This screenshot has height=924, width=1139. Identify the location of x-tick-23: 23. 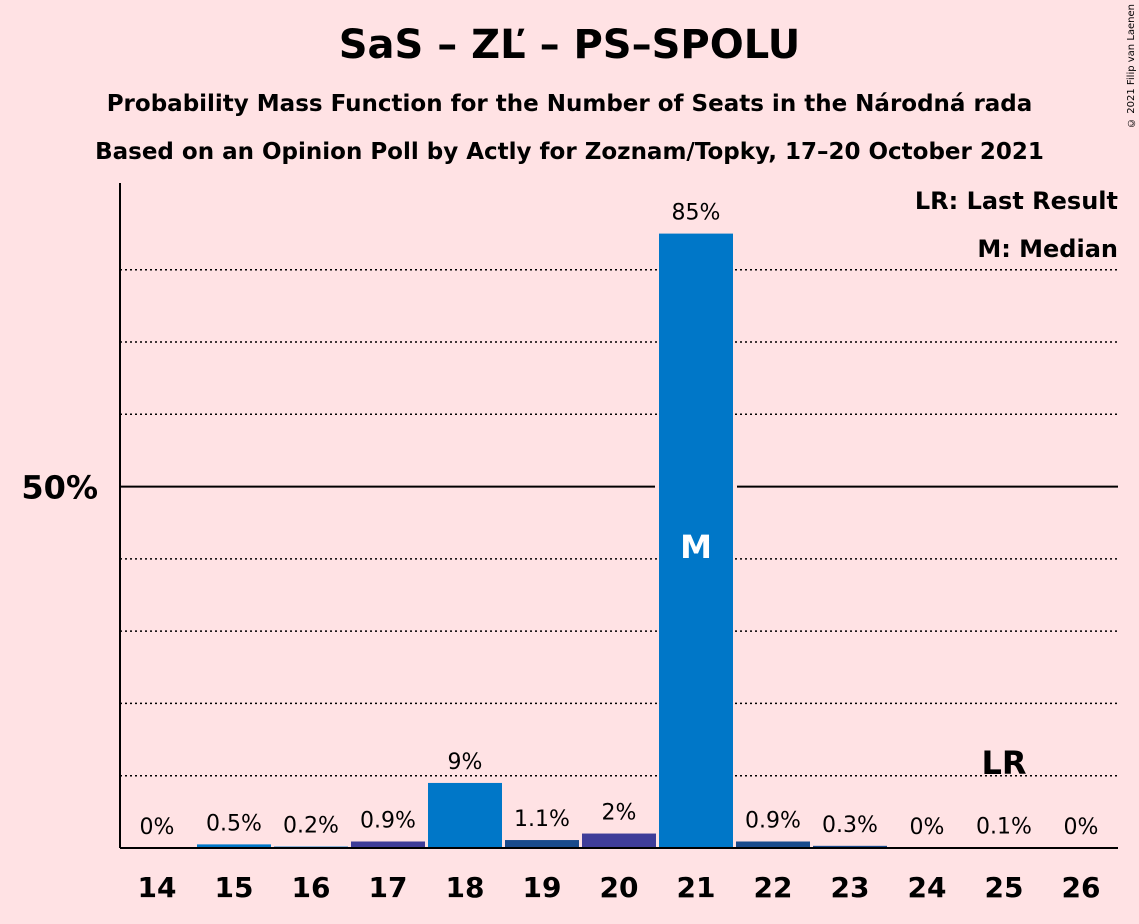
(850, 887).